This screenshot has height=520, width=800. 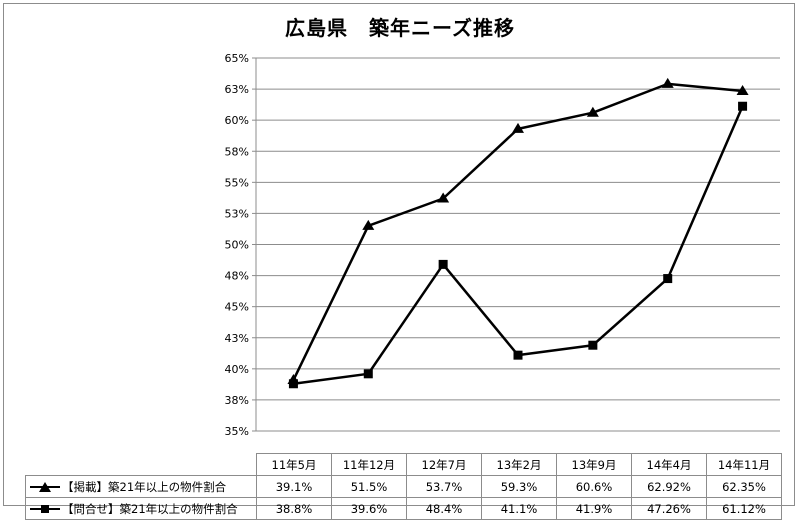 What do you see at coordinates (519, 464) in the screenshot?
I see `category-label: 13年2月` at bounding box center [519, 464].